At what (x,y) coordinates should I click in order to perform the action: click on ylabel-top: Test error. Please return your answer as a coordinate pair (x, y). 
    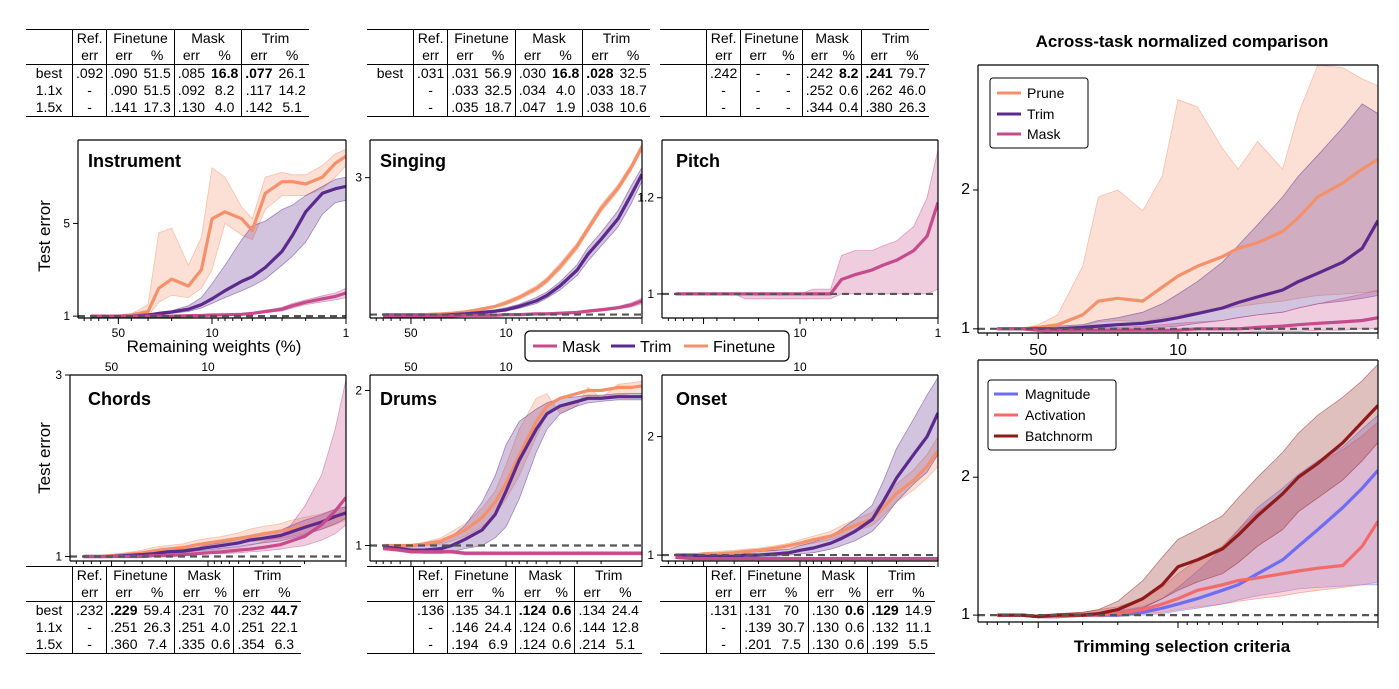
    Looking at the image, I should click on (44, 236).